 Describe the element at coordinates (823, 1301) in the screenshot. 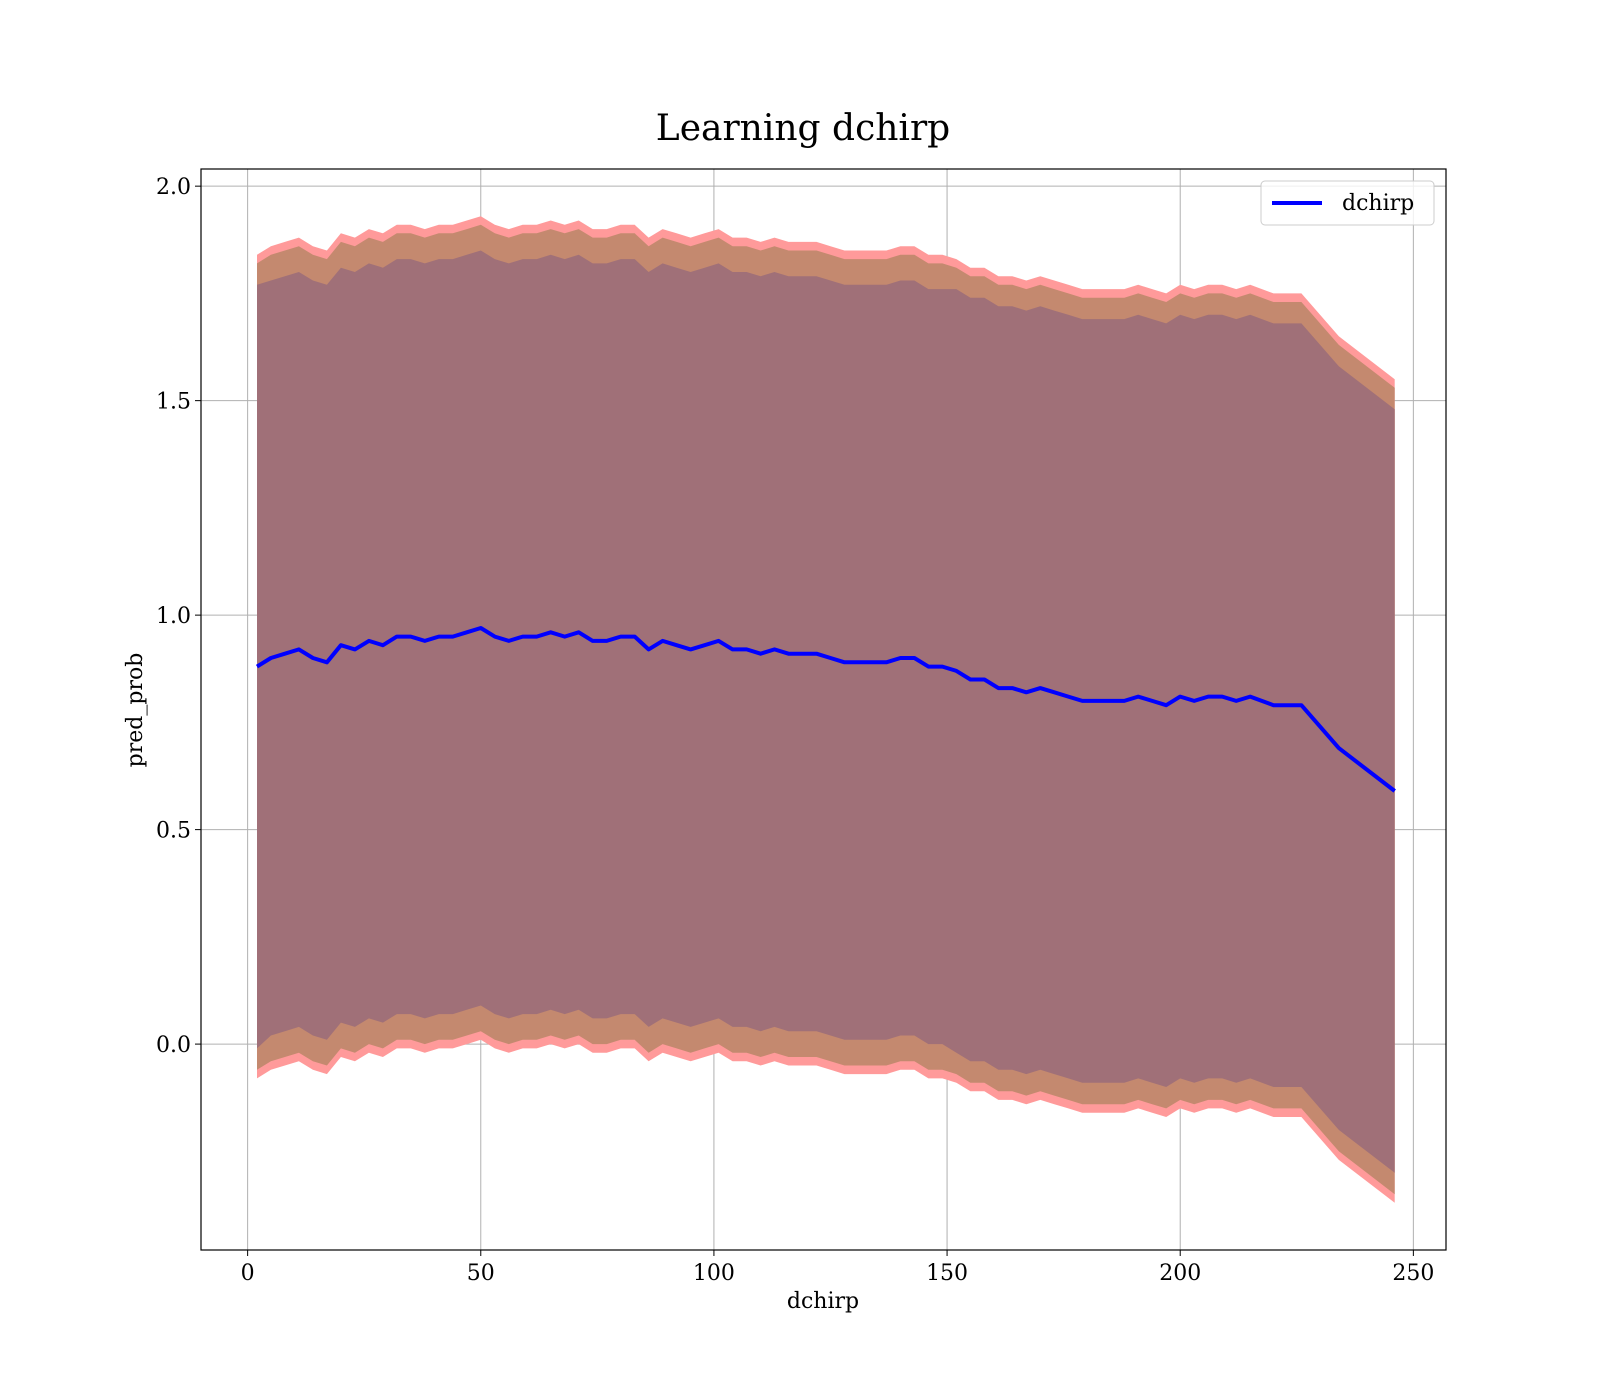

I see `x-axis-label: dchirp` at that location.